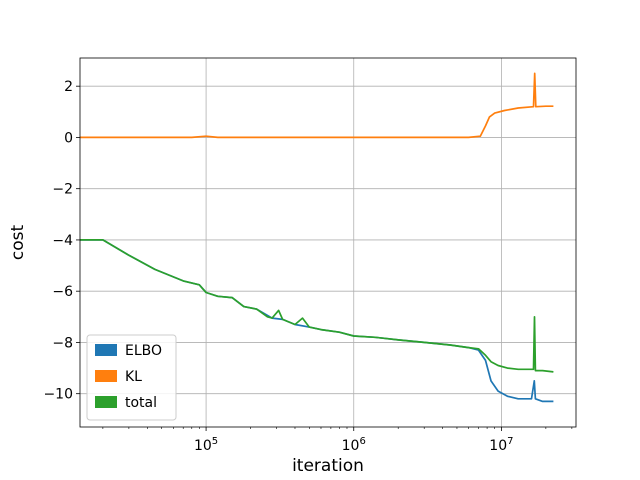  Describe the element at coordinates (317, 105) in the screenshot. I see `series-line-kl` at that location.